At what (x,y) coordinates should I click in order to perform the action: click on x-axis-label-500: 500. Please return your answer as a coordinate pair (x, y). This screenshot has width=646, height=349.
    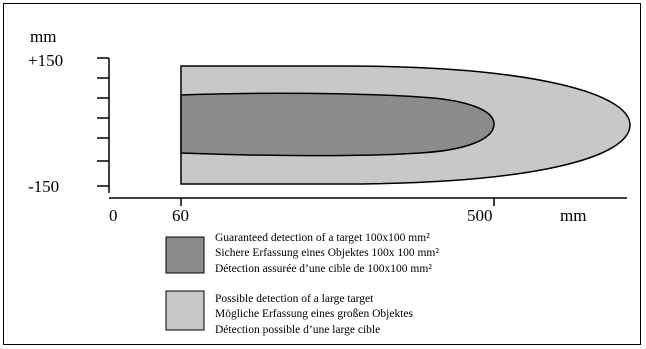
    Looking at the image, I should click on (480, 215).